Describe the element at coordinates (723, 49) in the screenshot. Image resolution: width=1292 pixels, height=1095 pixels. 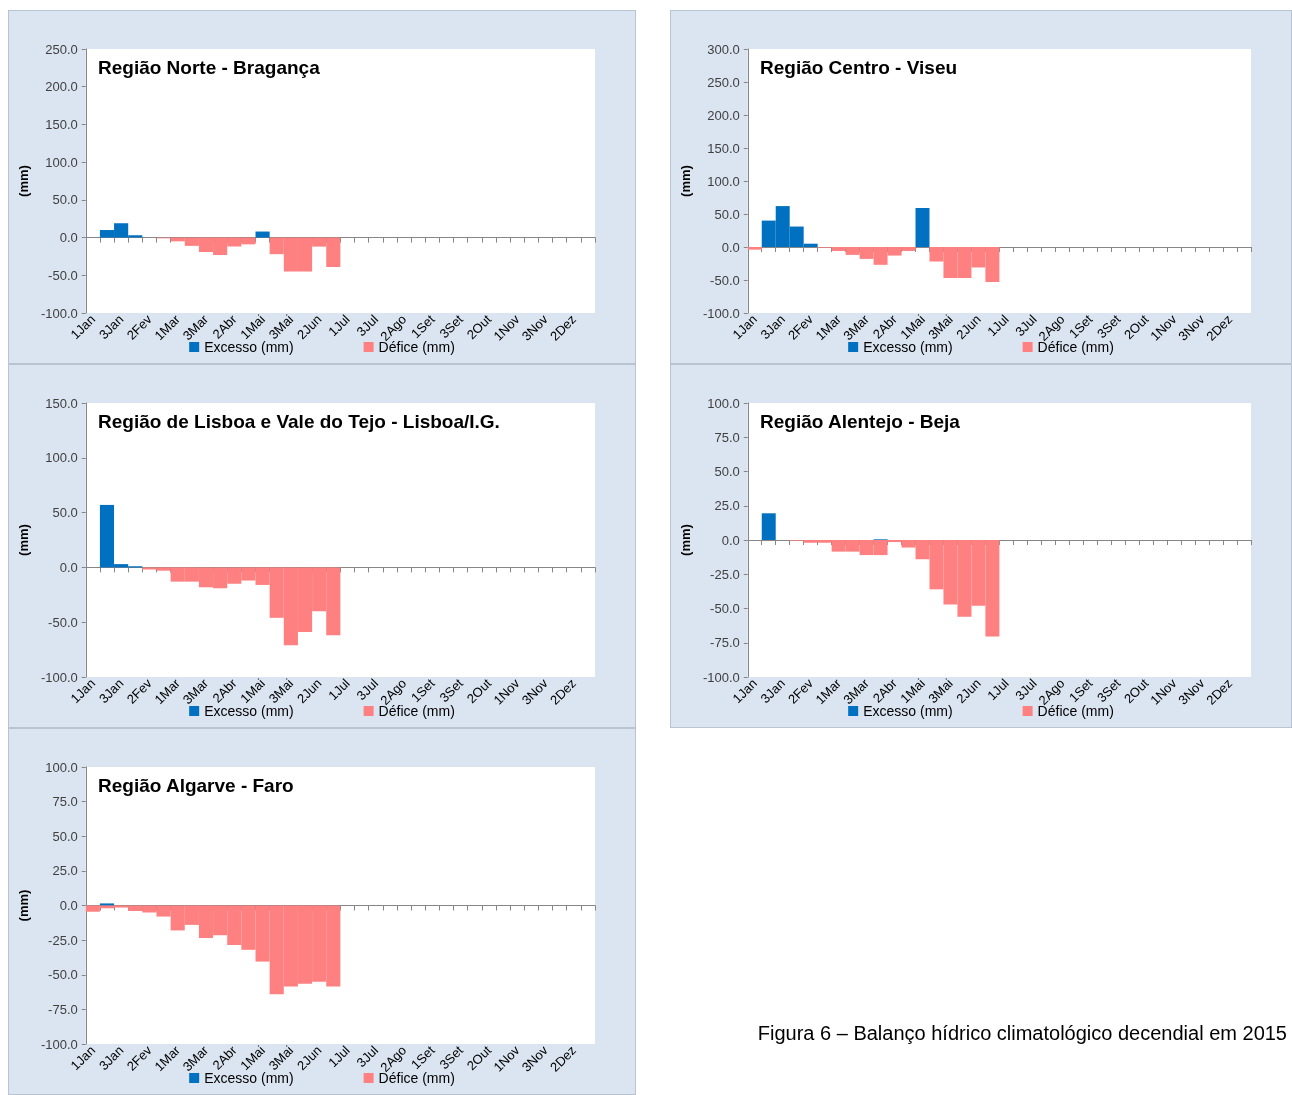
I see `y-tick-label: 300.0` at that location.